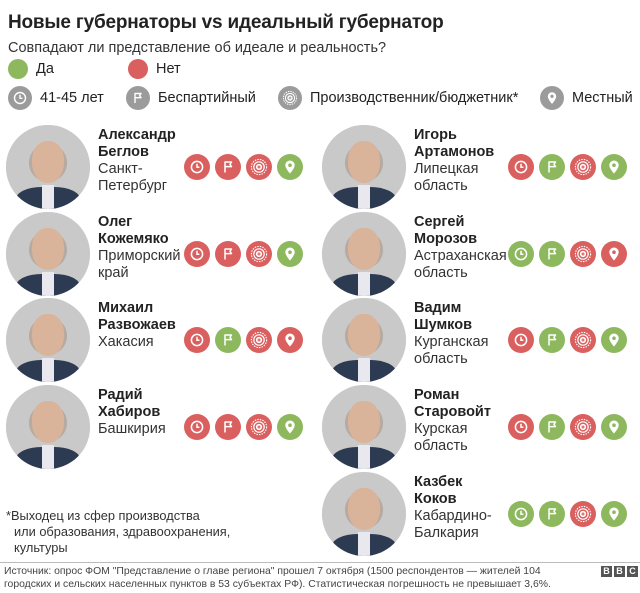  I want to click on region-line: Хакасия, so click(126, 342).